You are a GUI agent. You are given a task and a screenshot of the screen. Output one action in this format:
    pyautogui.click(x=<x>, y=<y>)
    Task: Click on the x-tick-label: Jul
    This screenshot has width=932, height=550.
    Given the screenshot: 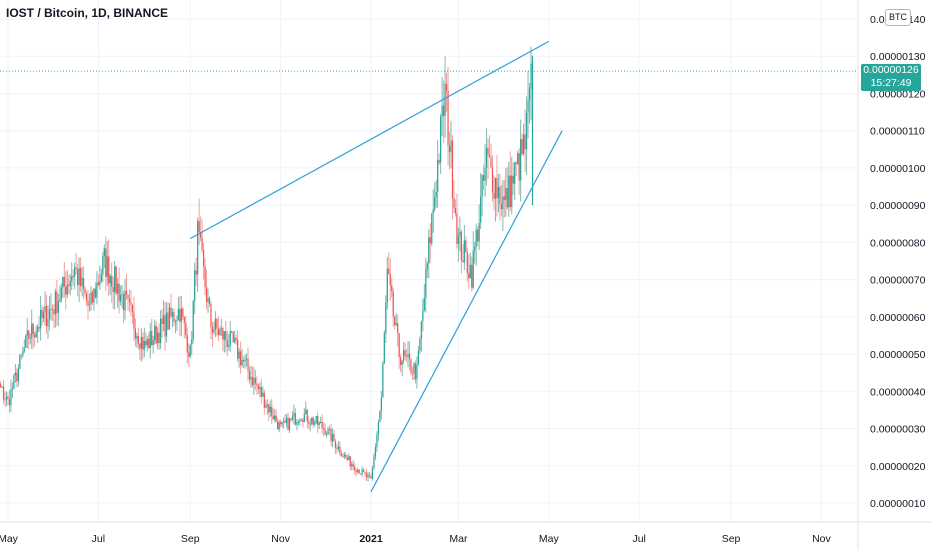 What is the action you would take?
    pyautogui.click(x=638, y=539)
    